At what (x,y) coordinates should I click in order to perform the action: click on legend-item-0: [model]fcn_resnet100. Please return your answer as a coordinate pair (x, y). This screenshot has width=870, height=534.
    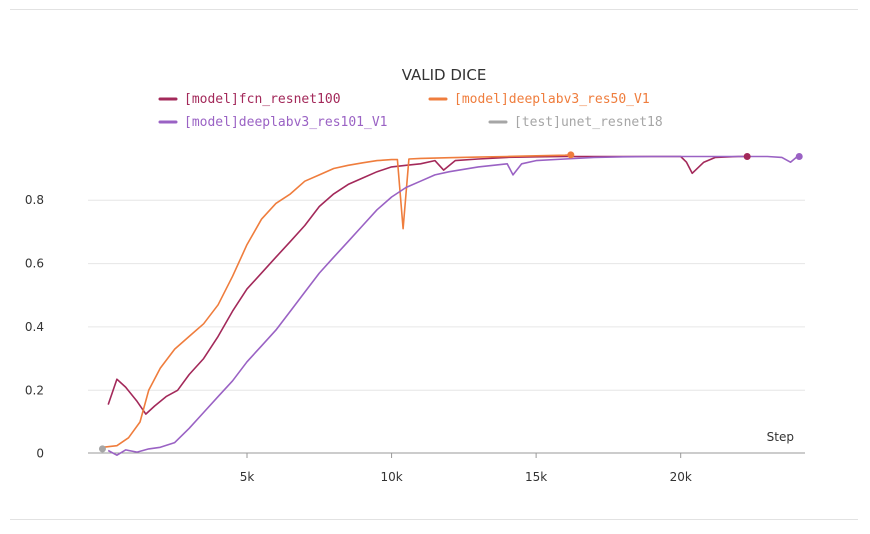
    Looking at the image, I should click on (249, 99).